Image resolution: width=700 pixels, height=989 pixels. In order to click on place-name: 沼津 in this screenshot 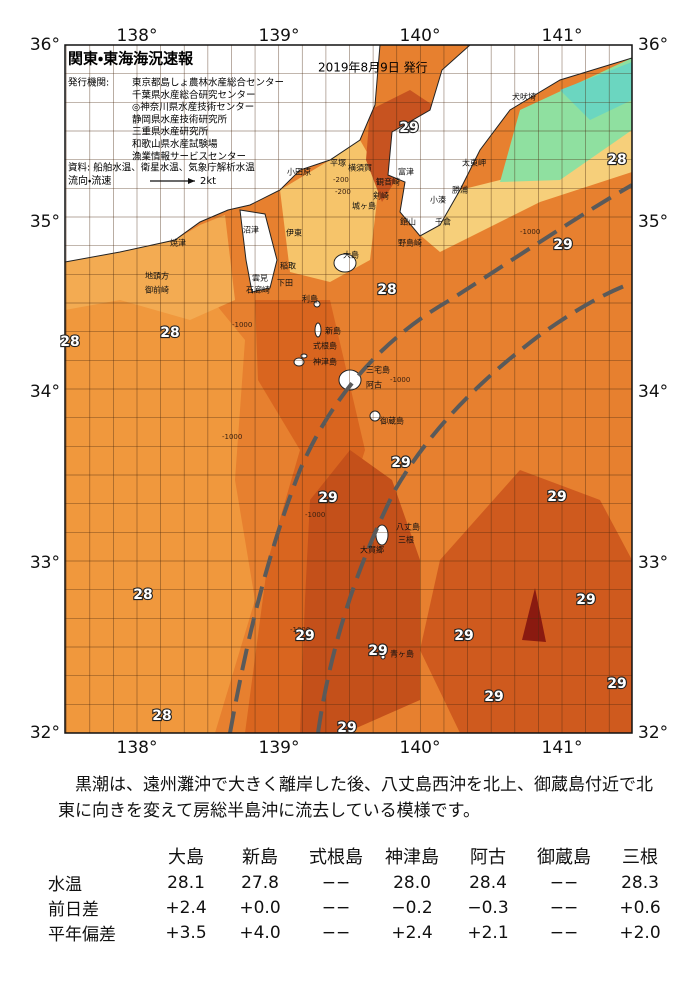, I will do `click(251, 230)`.